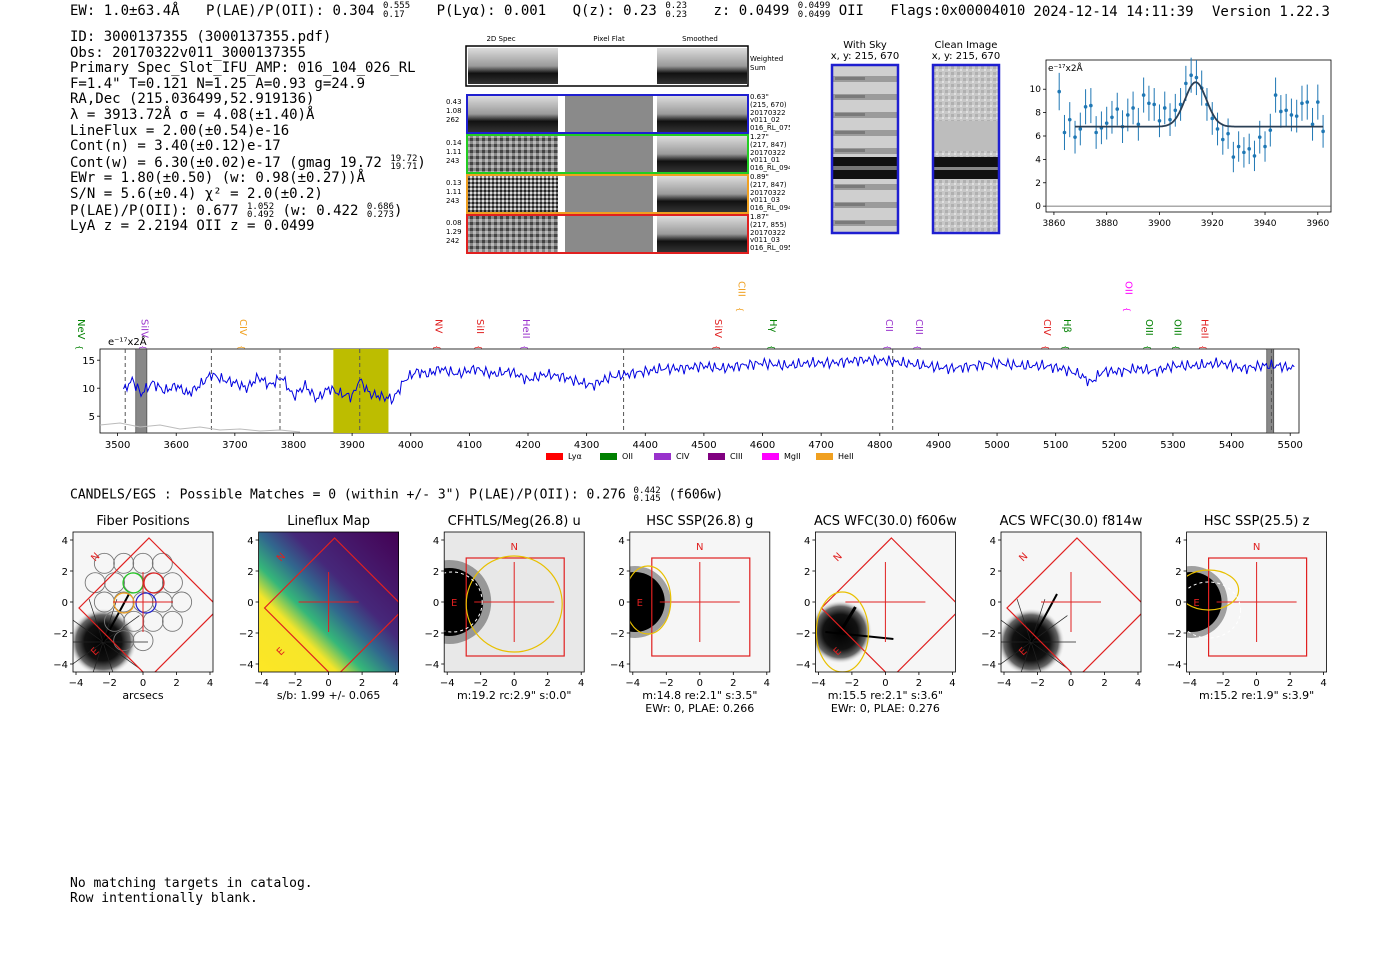  What do you see at coordinates (1106, 224) in the screenshot?
I see `fit-xtick-label: 3880` at bounding box center [1106, 224].